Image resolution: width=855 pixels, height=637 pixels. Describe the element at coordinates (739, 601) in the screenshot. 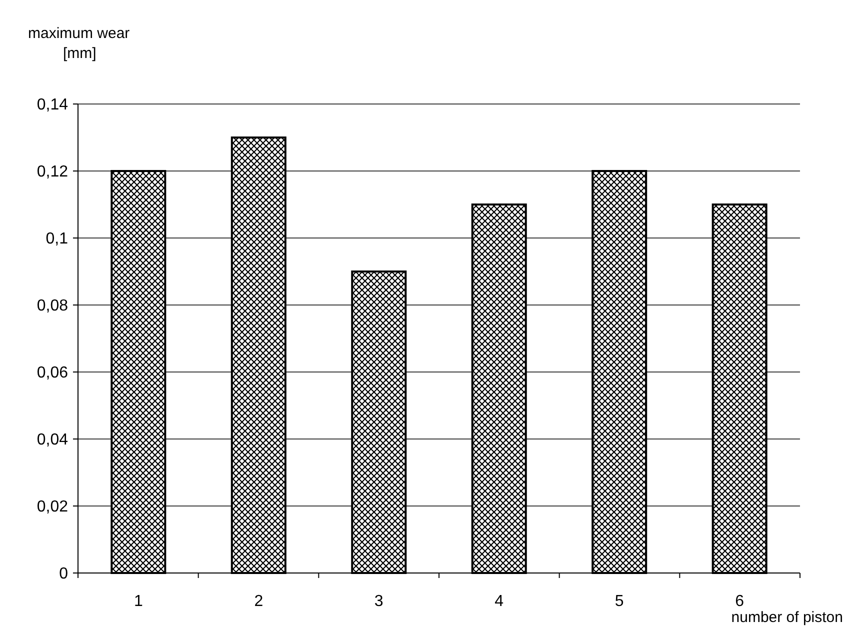

I see `x-tick-label: 6` at that location.